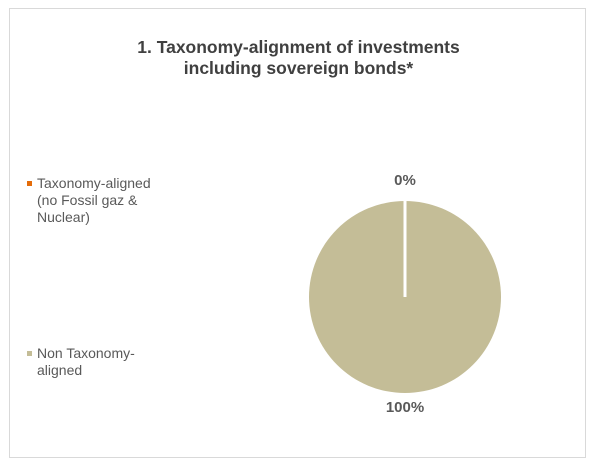 The width and height of the screenshot is (595, 468). Describe the element at coordinates (86, 361) in the screenshot. I see `legend-label-non-taxonomy-aligned: Non Taxonomy- aligned` at that location.